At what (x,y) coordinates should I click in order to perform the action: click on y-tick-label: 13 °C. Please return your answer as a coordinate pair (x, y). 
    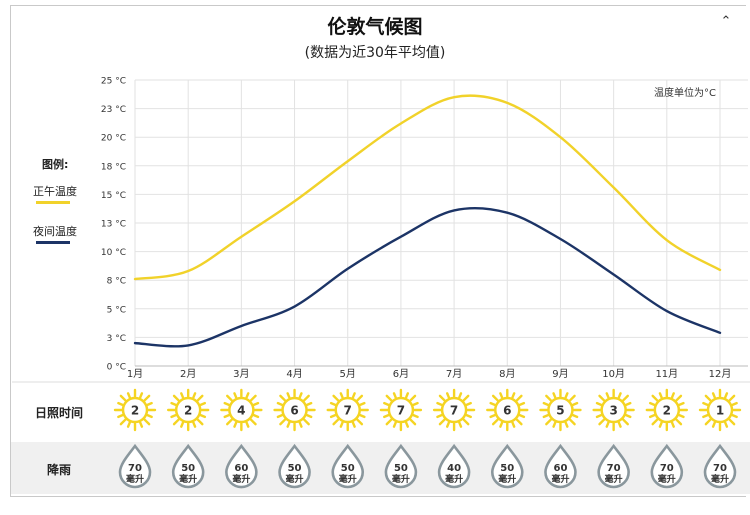
    Looking at the image, I should click on (113, 225).